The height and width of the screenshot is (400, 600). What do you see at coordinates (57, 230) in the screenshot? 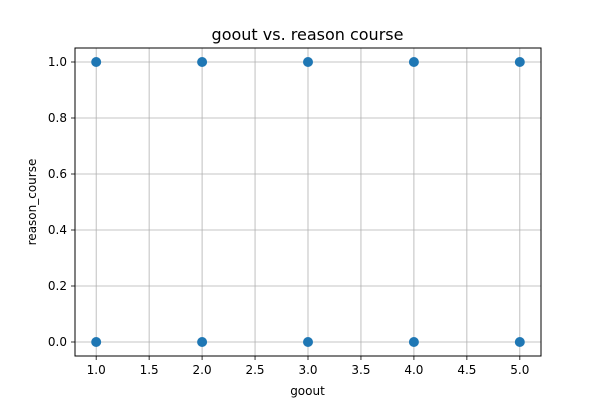
I see `y-tick-label: 0.4` at bounding box center [57, 230].